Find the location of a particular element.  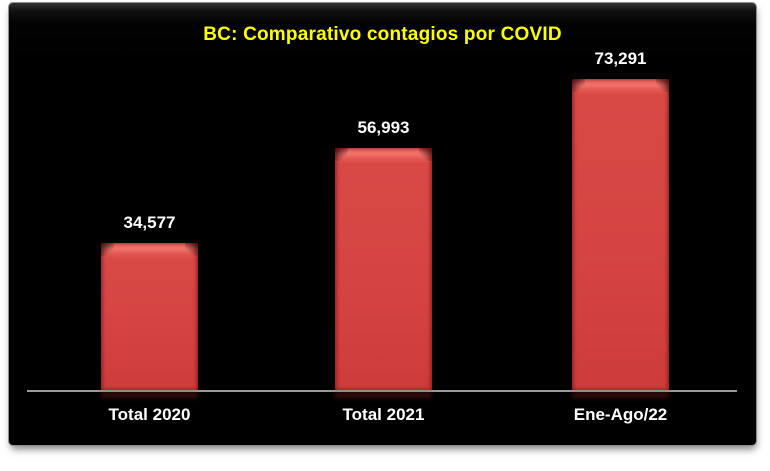

bar-total-2020 is located at coordinates (149, 316).